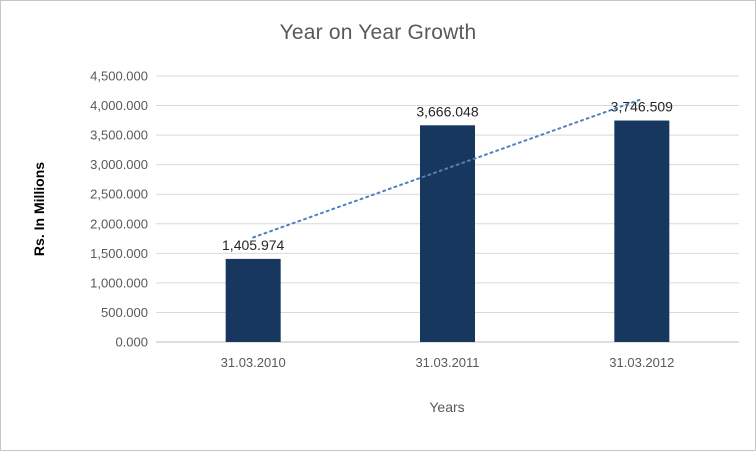 The width and height of the screenshot is (756, 451). I want to click on x-tick-label: 31.03.2011, so click(447, 362).